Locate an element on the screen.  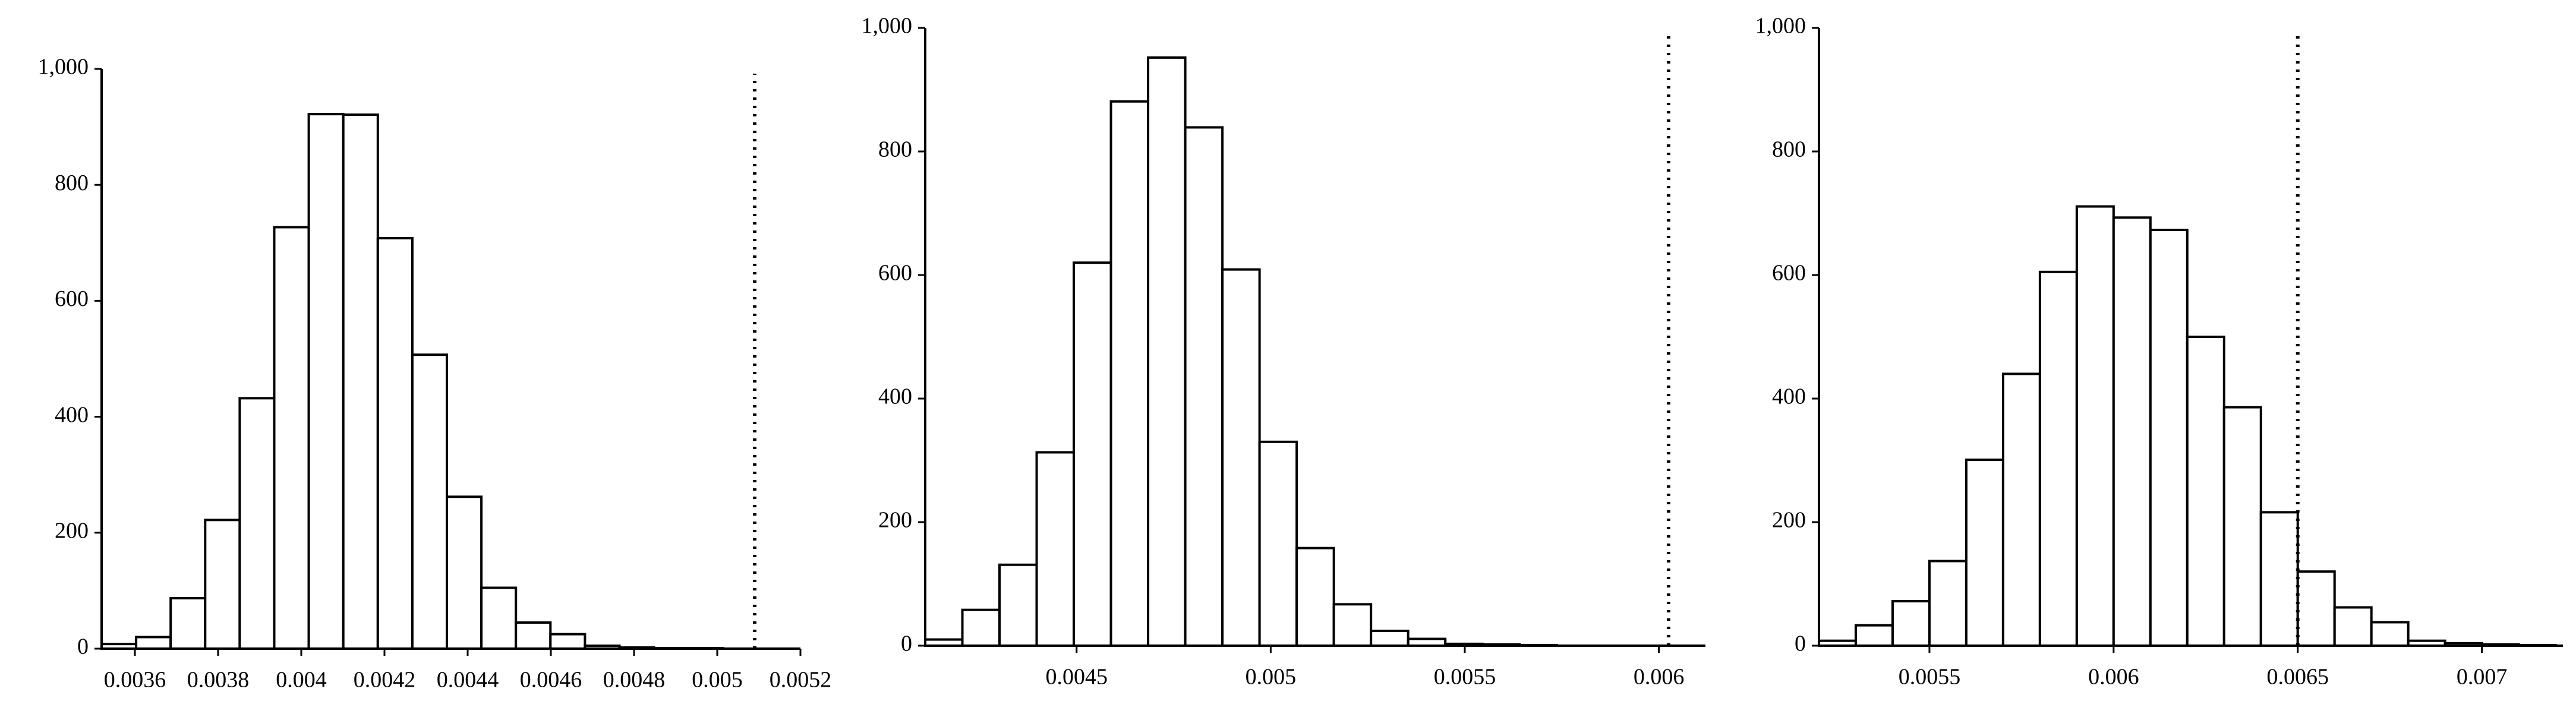
x-tick-label: 0.0065 is located at coordinates (2298, 678).